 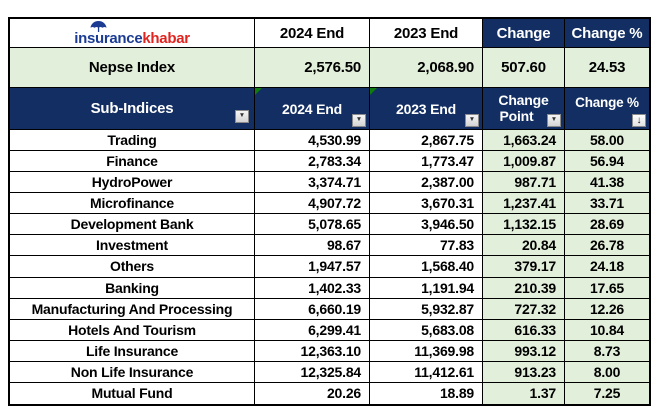 I want to click on cell-2024-end: 5,078.65, so click(x=312, y=225).